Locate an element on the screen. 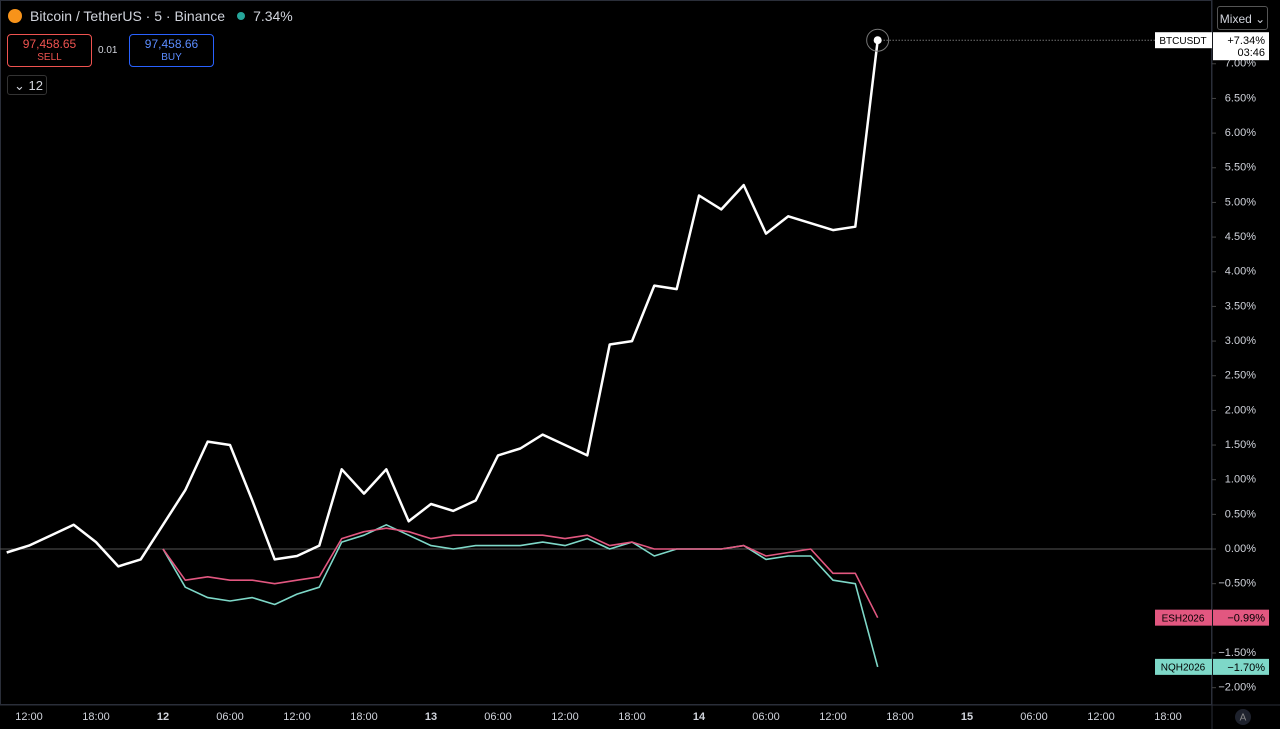  quantity: 12 is located at coordinates (35, 85).